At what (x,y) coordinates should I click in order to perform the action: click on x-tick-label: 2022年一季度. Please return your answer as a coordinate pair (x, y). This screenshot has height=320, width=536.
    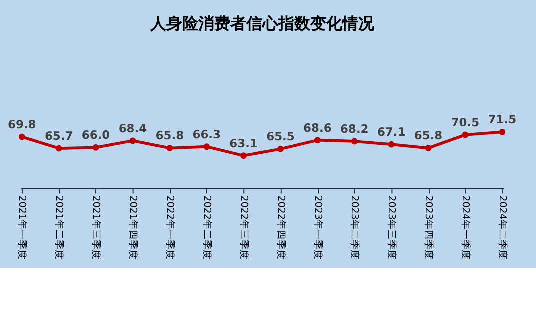
    Looking at the image, I should click on (170, 228).